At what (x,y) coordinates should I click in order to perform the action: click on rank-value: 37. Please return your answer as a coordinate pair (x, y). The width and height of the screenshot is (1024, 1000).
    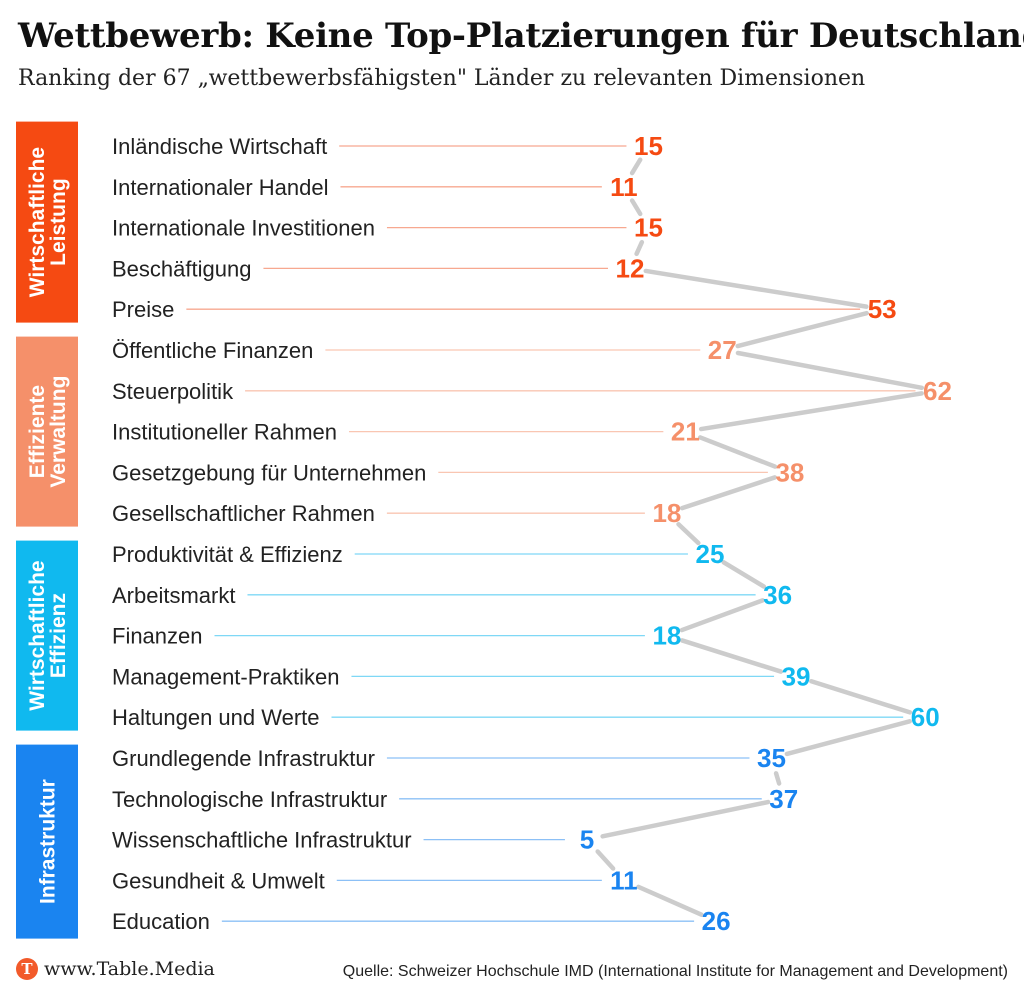
    Looking at the image, I should click on (783, 799).